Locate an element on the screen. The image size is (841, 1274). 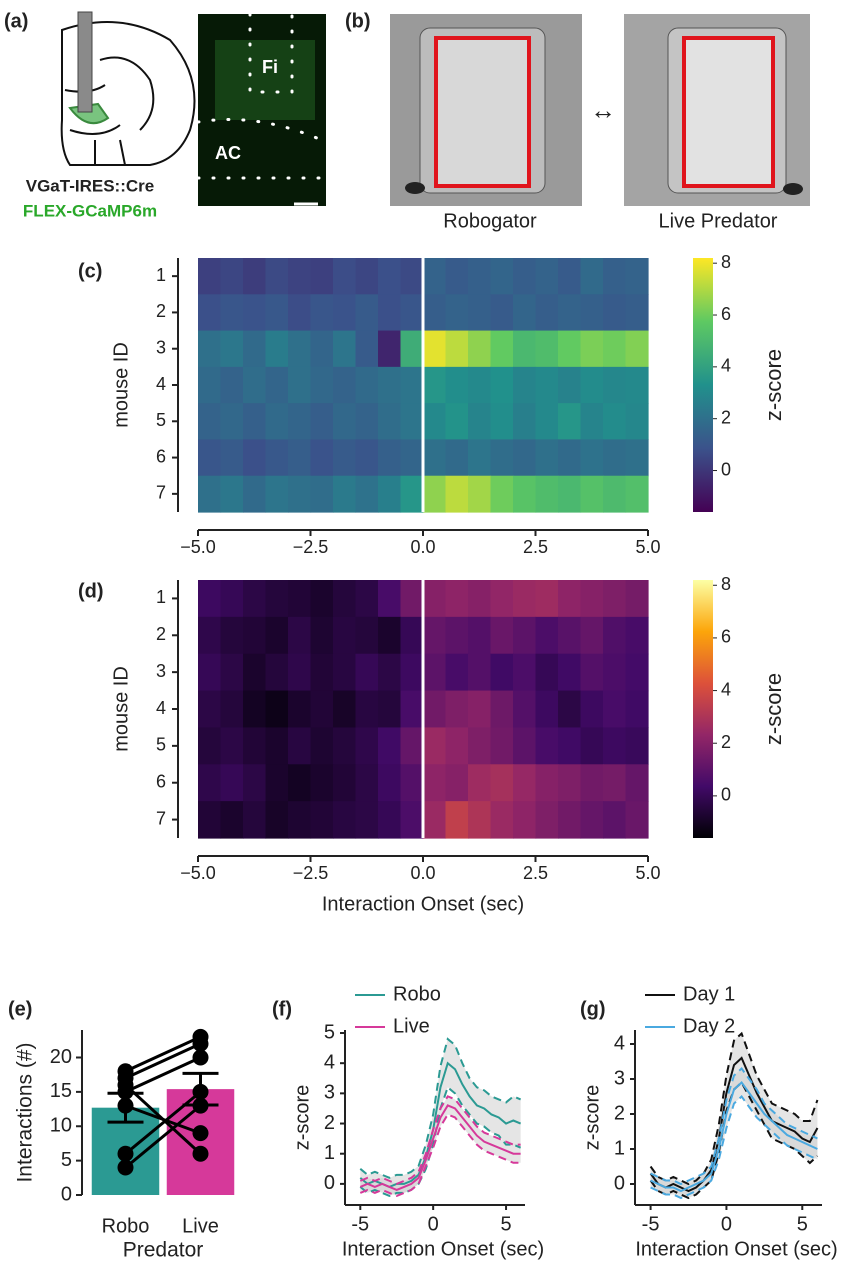
panel-label: (a) is located at coordinates (16, 21).